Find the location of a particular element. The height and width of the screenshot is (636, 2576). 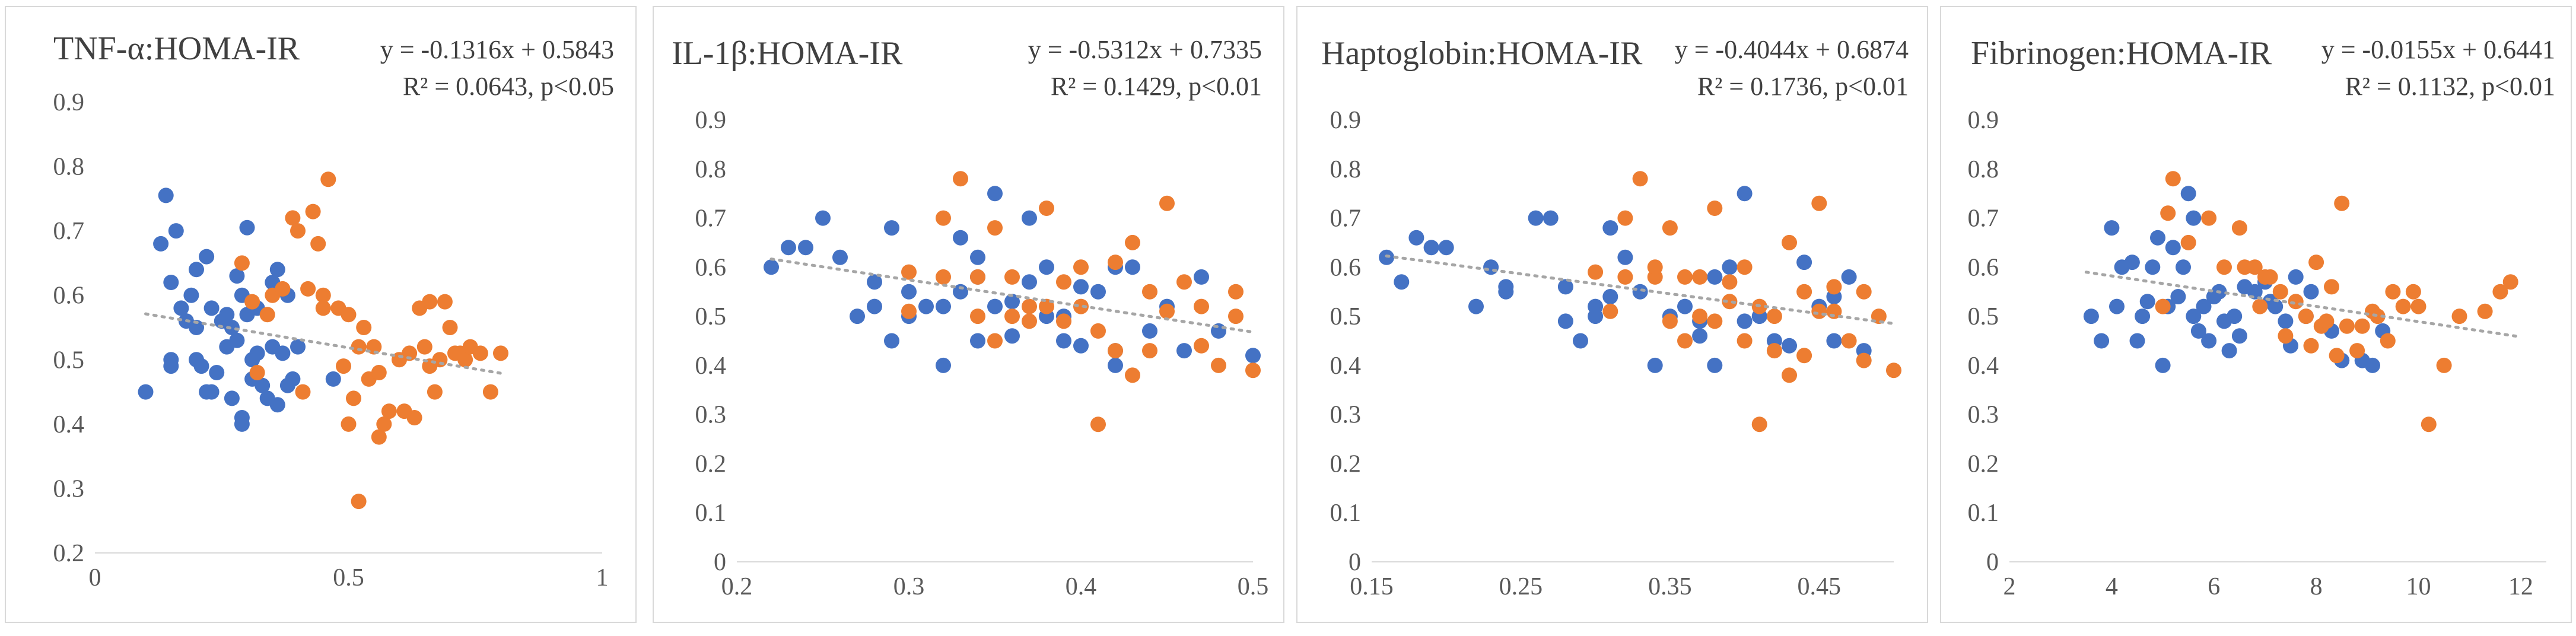

trend-r2: R² = 0.1132, p<0.01 is located at coordinates (2450, 86).